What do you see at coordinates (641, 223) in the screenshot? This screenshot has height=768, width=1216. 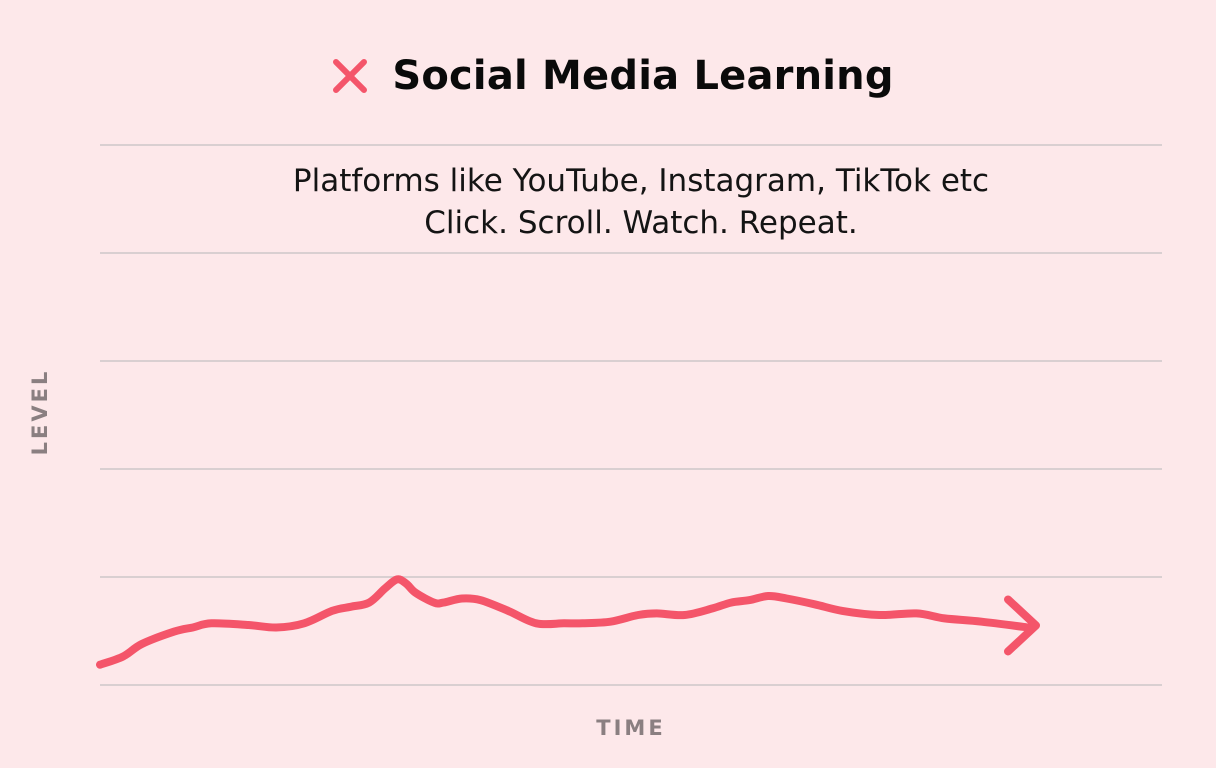 I see `chart-subtitle-line-2: Click. Scroll. Watch. Repeat.` at bounding box center [641, 223].